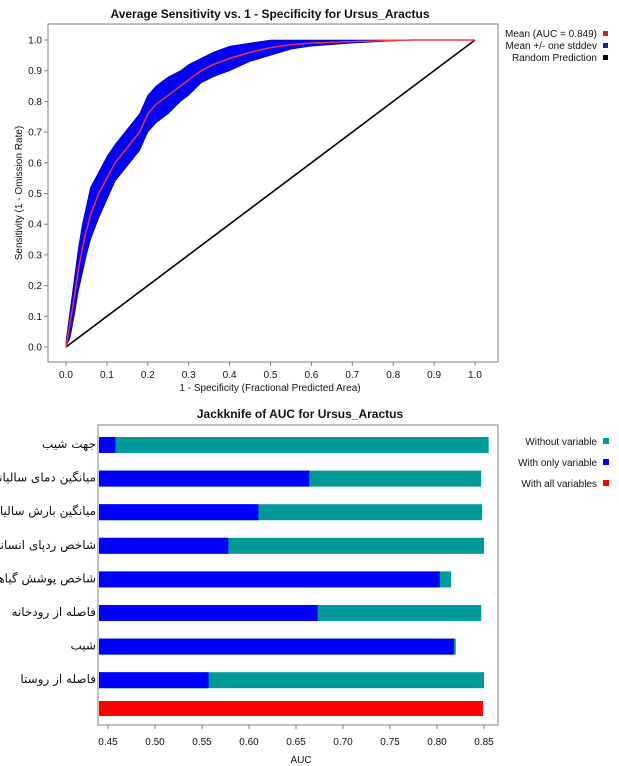  What do you see at coordinates (434, 375) in the screenshot?
I see `roc-x-tick-label: 0.9` at bounding box center [434, 375].